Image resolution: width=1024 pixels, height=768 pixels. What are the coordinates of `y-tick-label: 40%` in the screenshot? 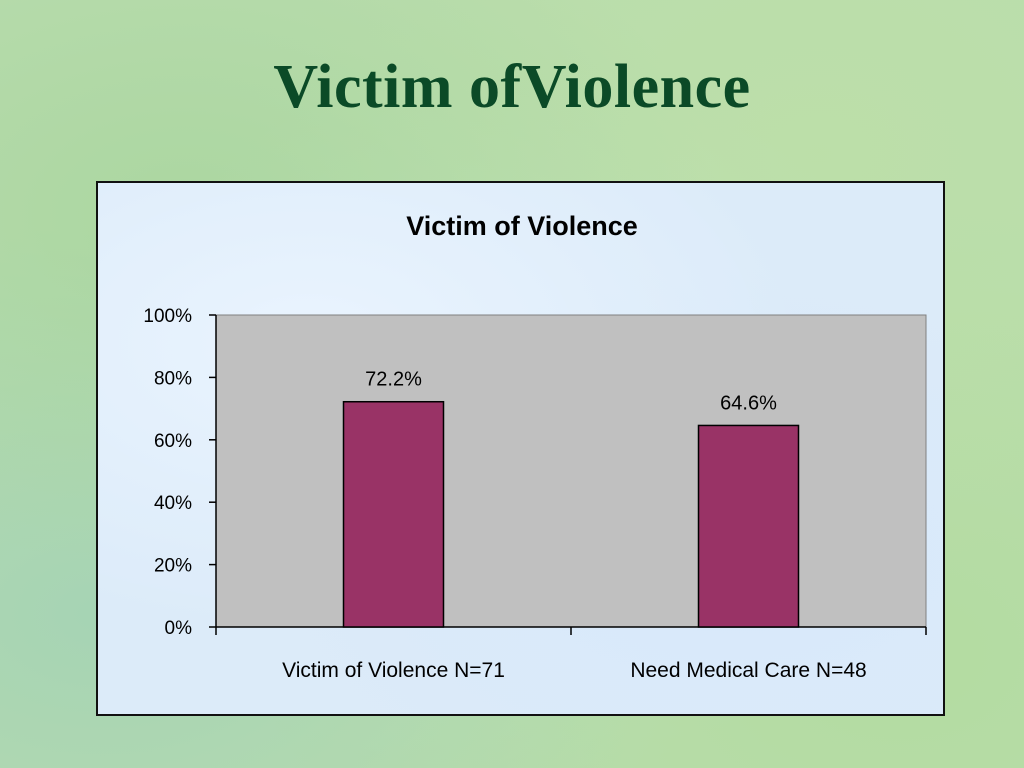 It's located at (173, 503).